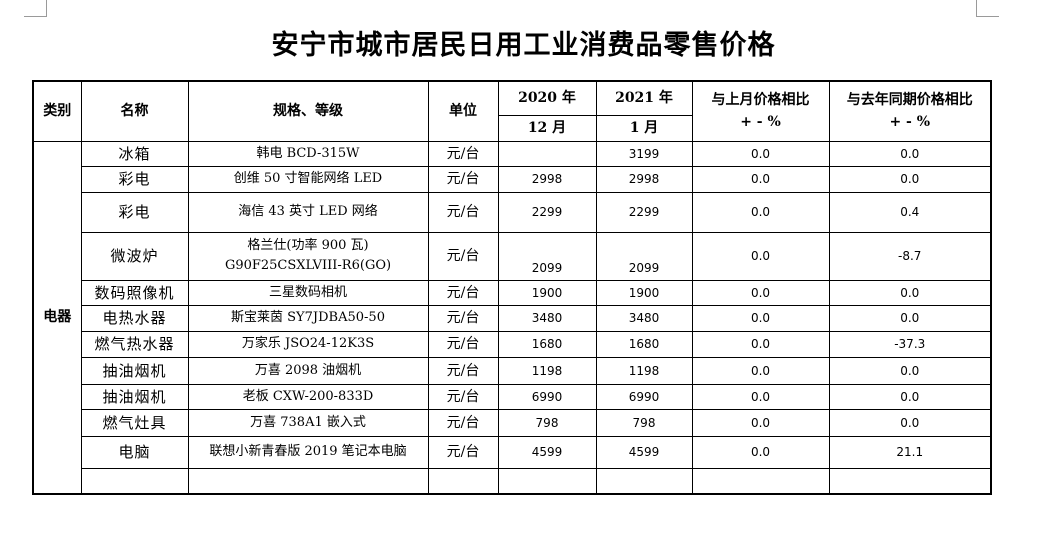  I want to click on header-year-2021: 2021 年, so click(644, 98).